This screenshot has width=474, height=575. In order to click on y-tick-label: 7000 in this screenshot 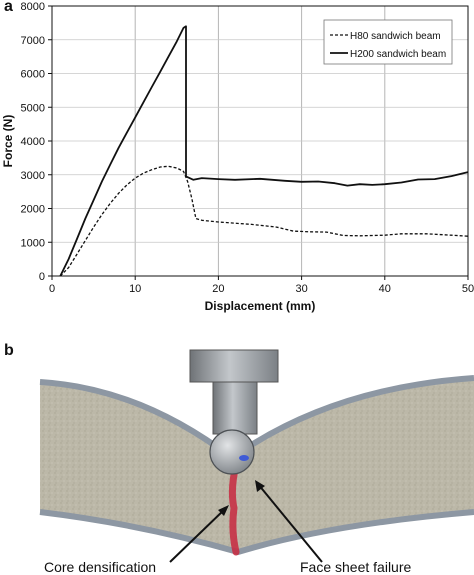, I will do `click(33, 41)`.